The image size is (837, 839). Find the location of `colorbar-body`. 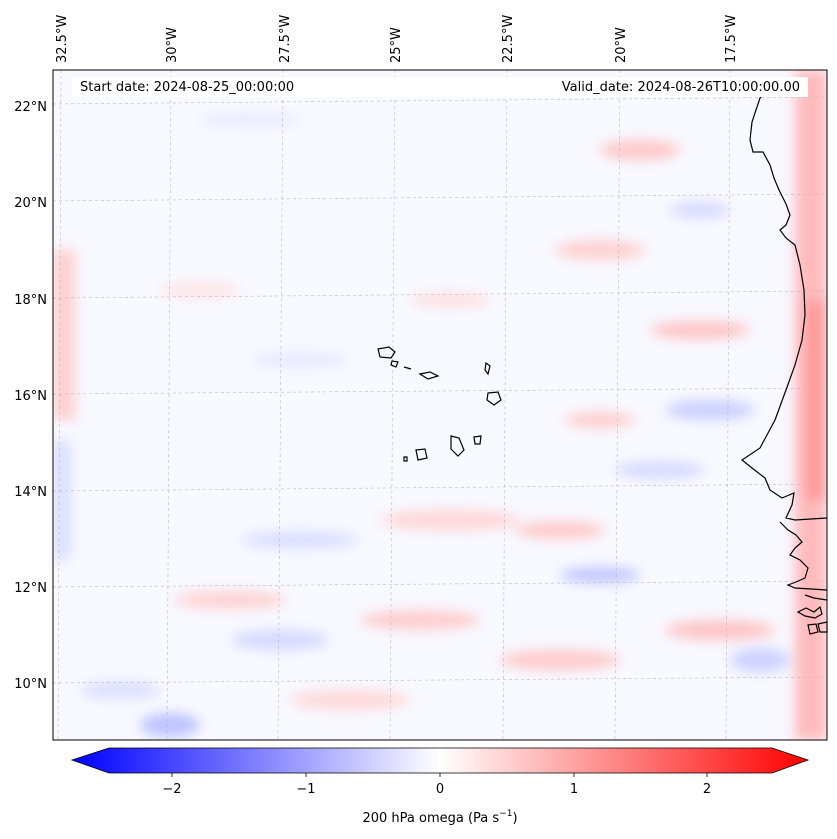

colorbar-body is located at coordinates (440, 760).